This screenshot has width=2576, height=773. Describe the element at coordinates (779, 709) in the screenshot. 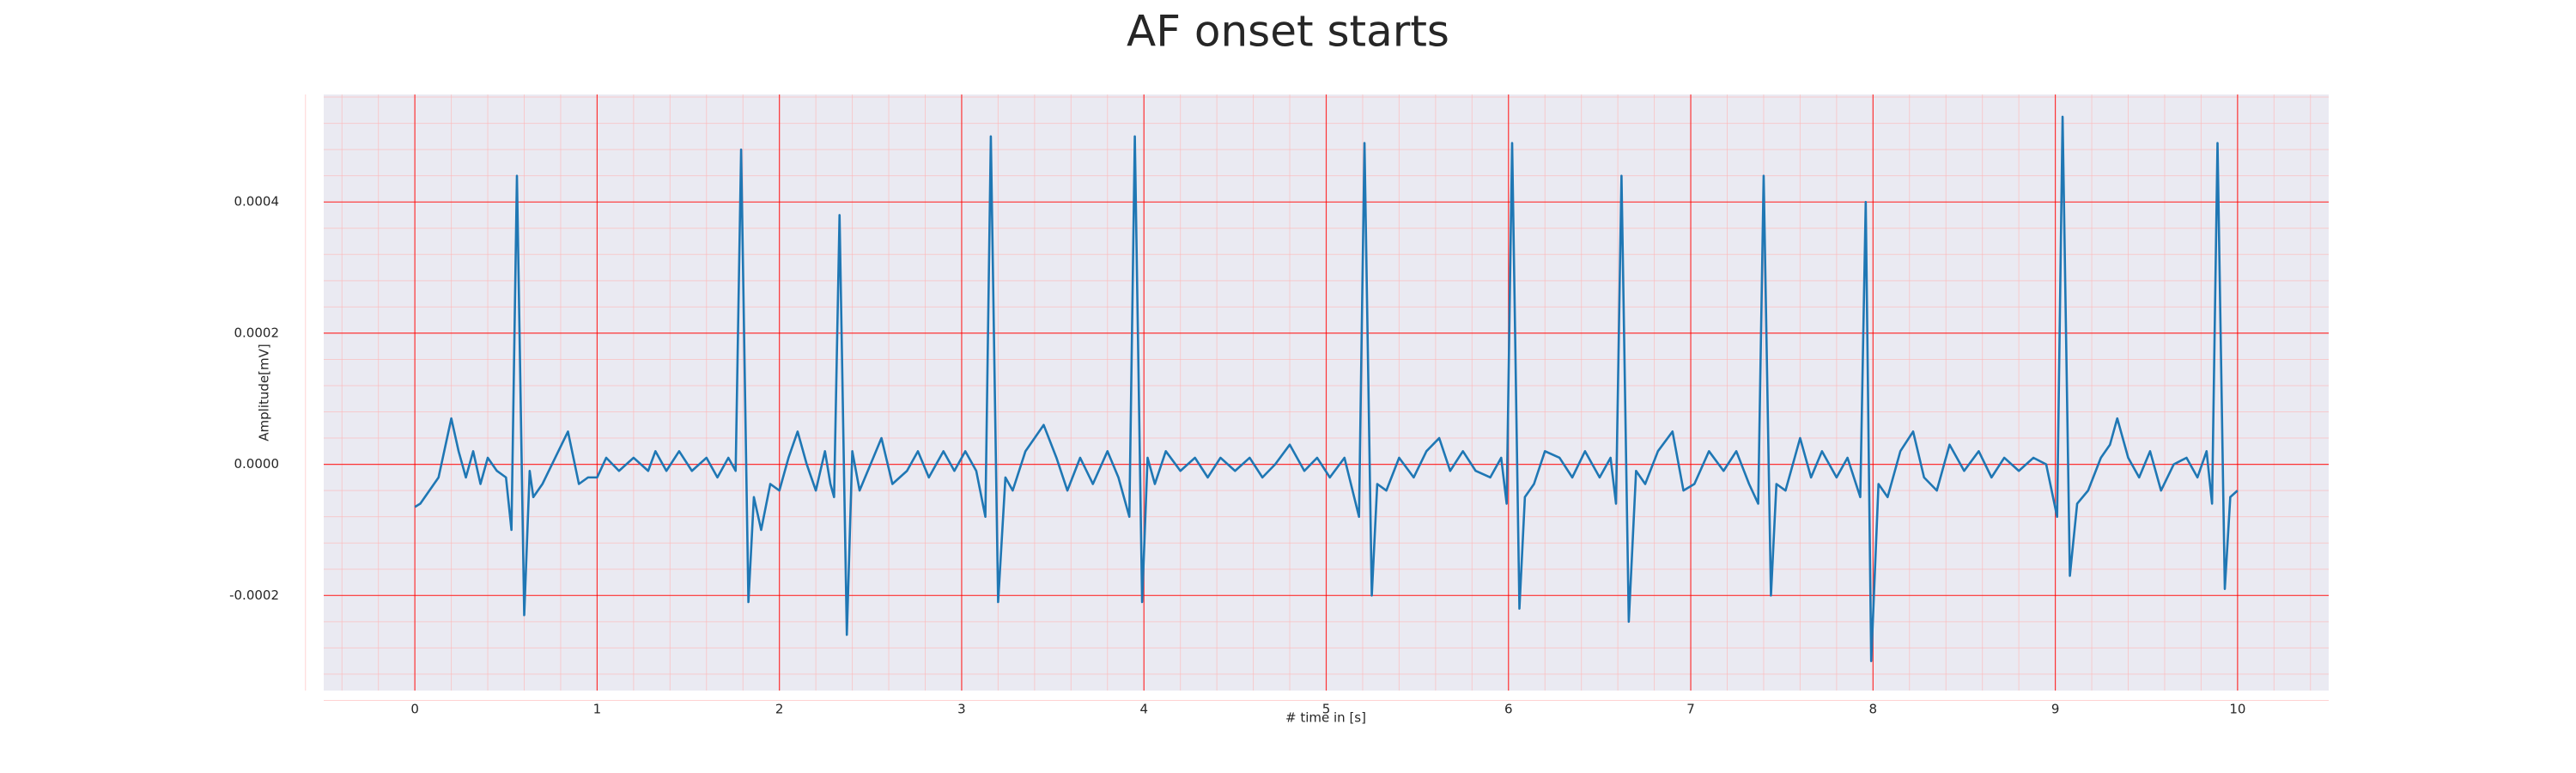

I see `x-tick-label: 2` at that location.